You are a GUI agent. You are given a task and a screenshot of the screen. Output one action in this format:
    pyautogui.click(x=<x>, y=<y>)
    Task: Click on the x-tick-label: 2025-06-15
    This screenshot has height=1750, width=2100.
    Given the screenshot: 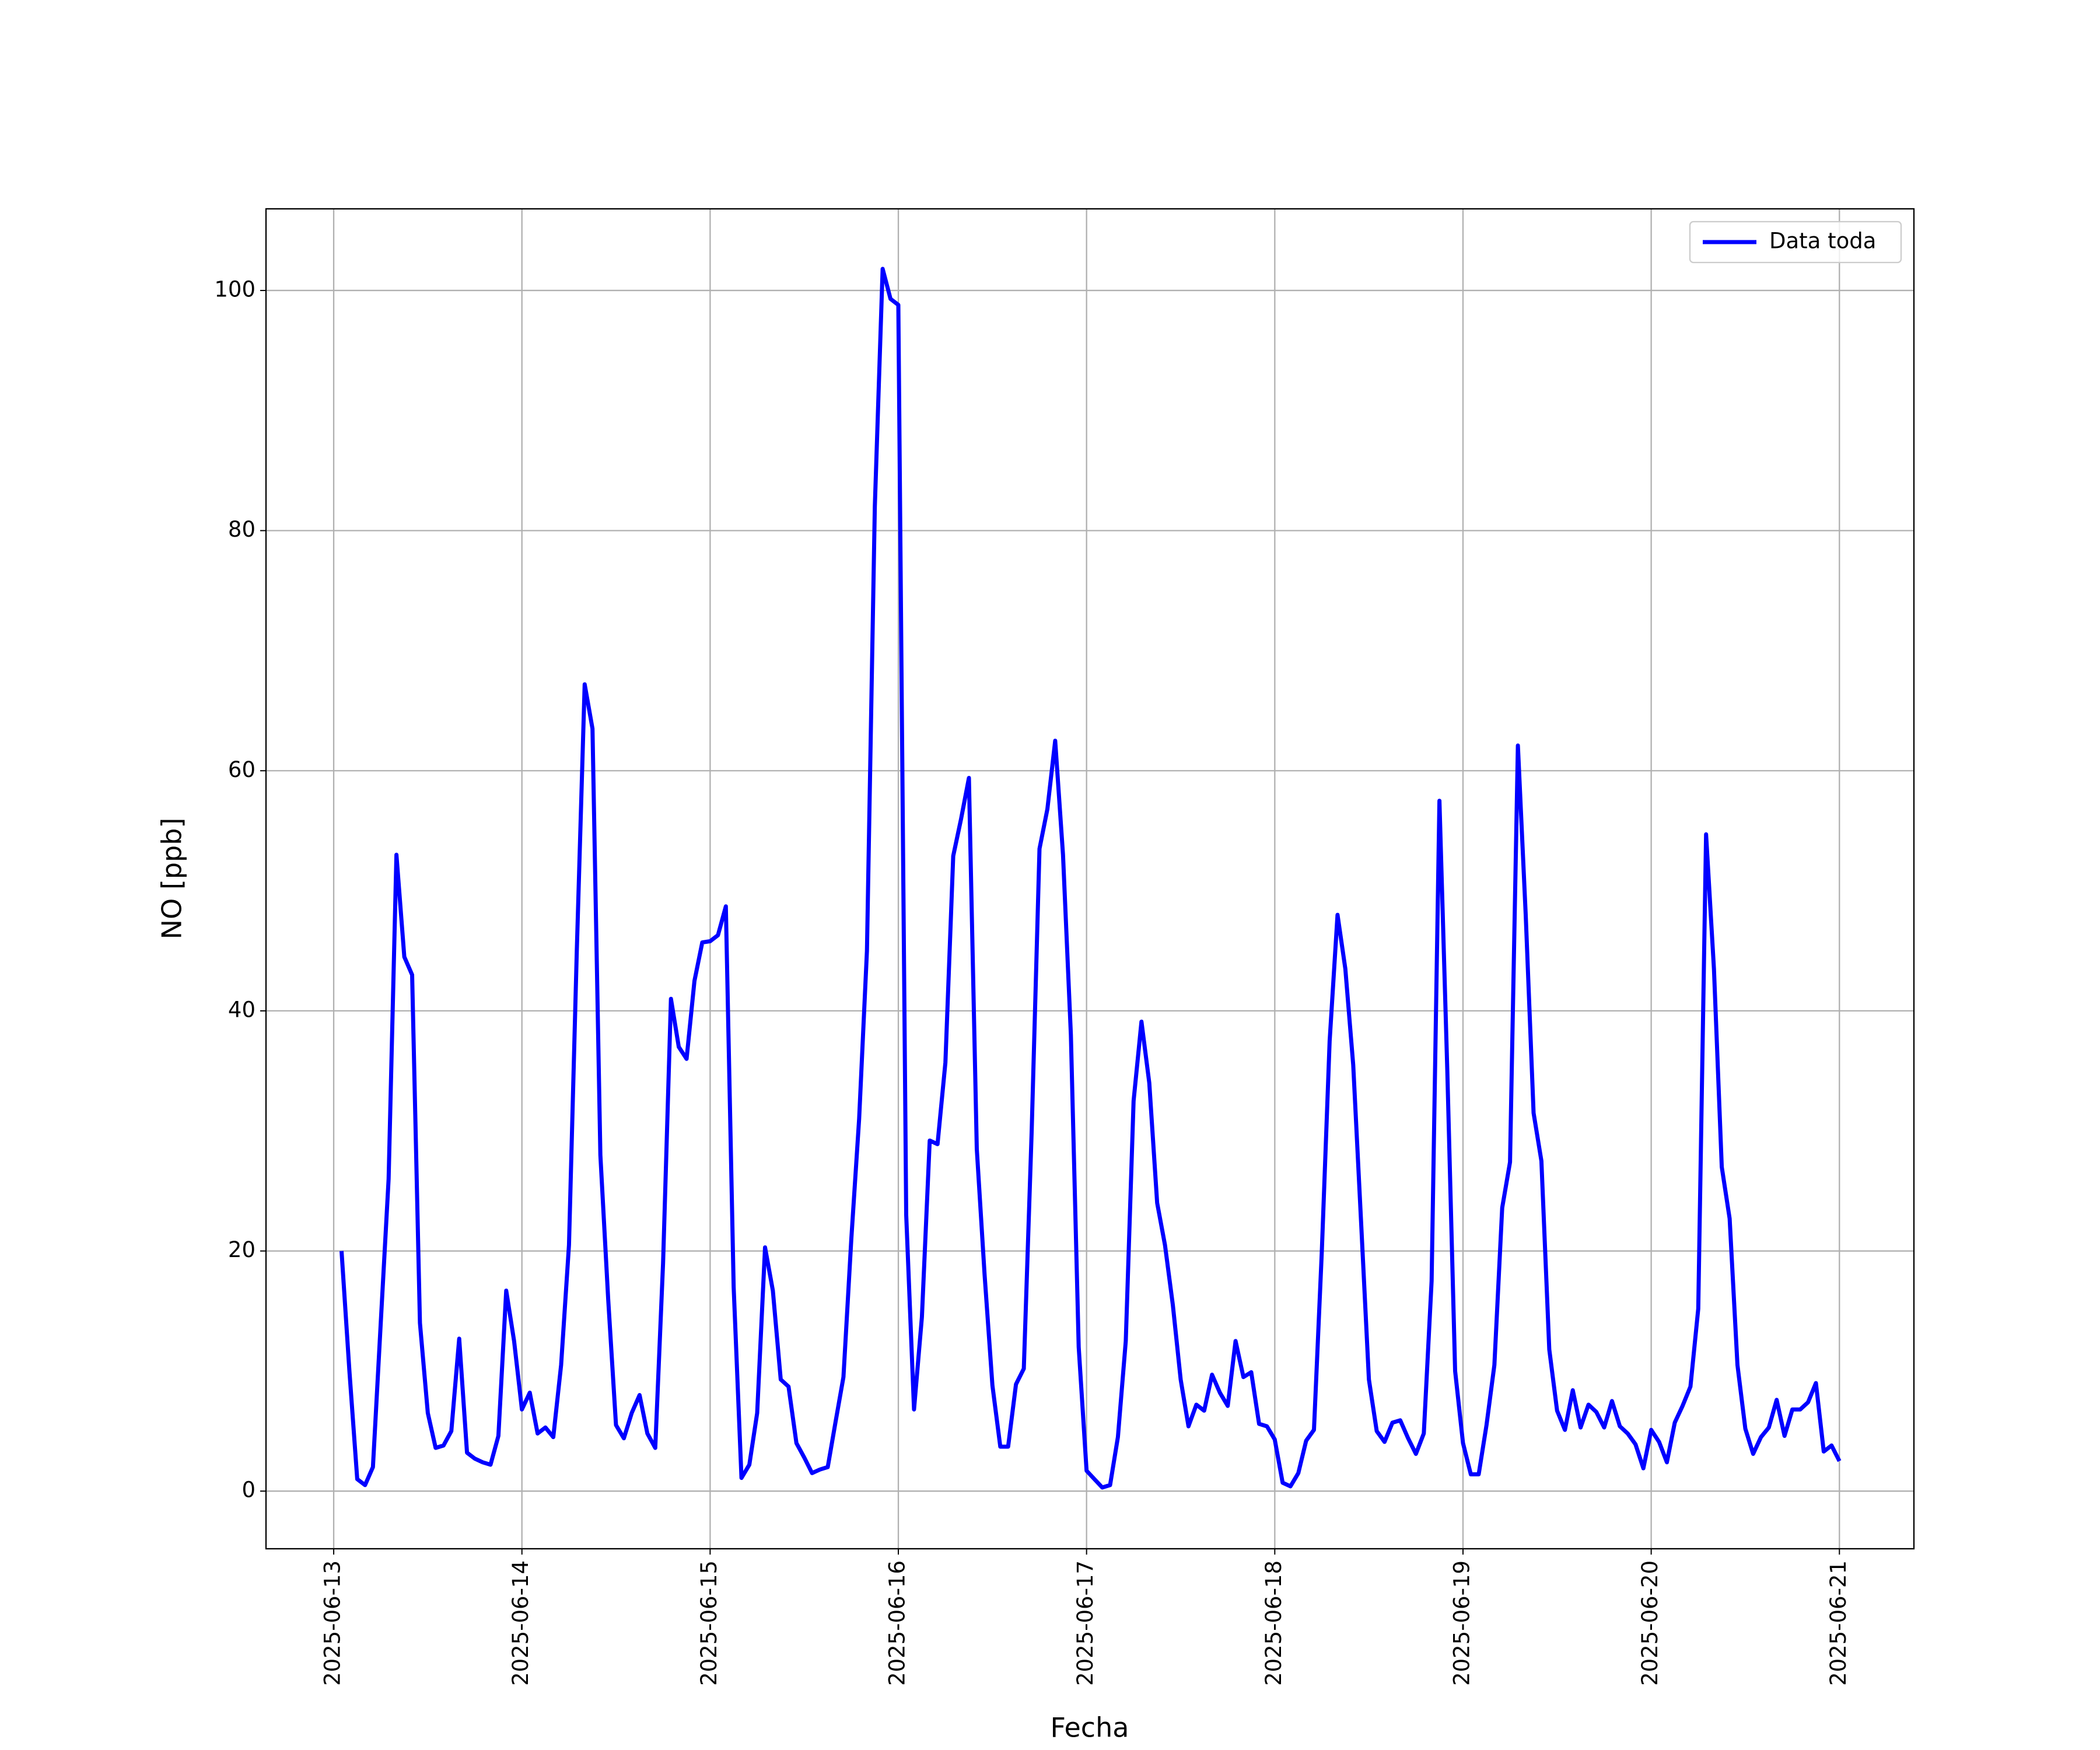 What is the action you would take?
    pyautogui.click(x=709, y=1623)
    